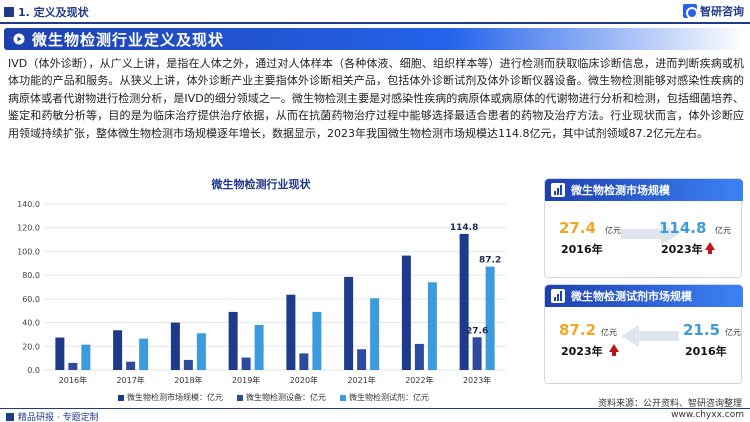 This screenshot has width=750, height=422. I want to click on card-left-year: 2016年, so click(582, 249).